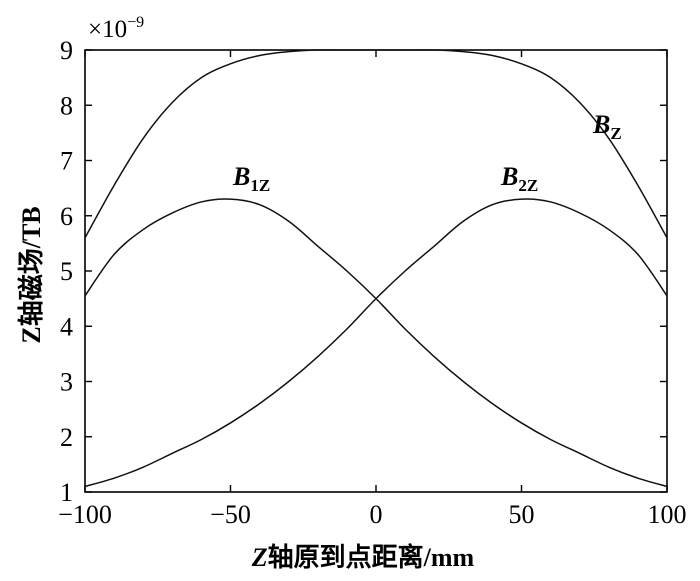 This screenshot has height=581, width=700. Describe the element at coordinates (519, 178) in the screenshot. I see `series-label-b2z: B2Z` at that location.